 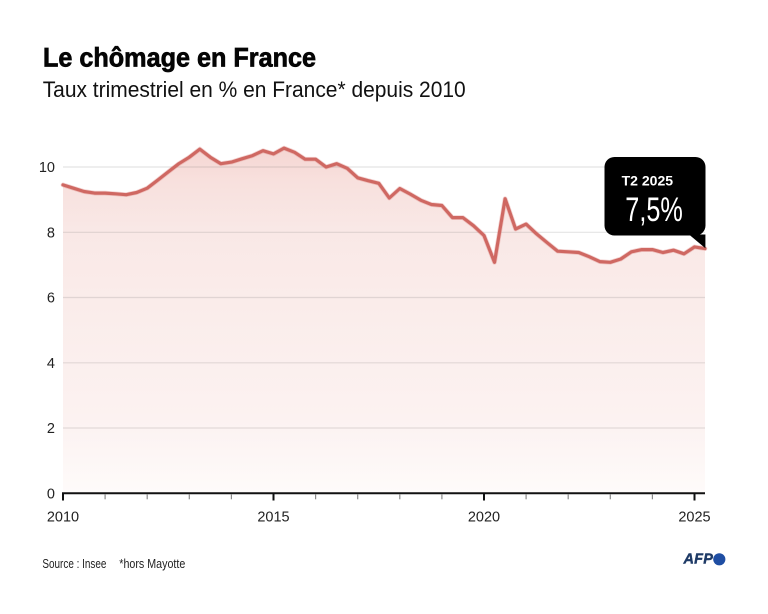 I want to click on svg-text: AFP, so click(x=698, y=559).